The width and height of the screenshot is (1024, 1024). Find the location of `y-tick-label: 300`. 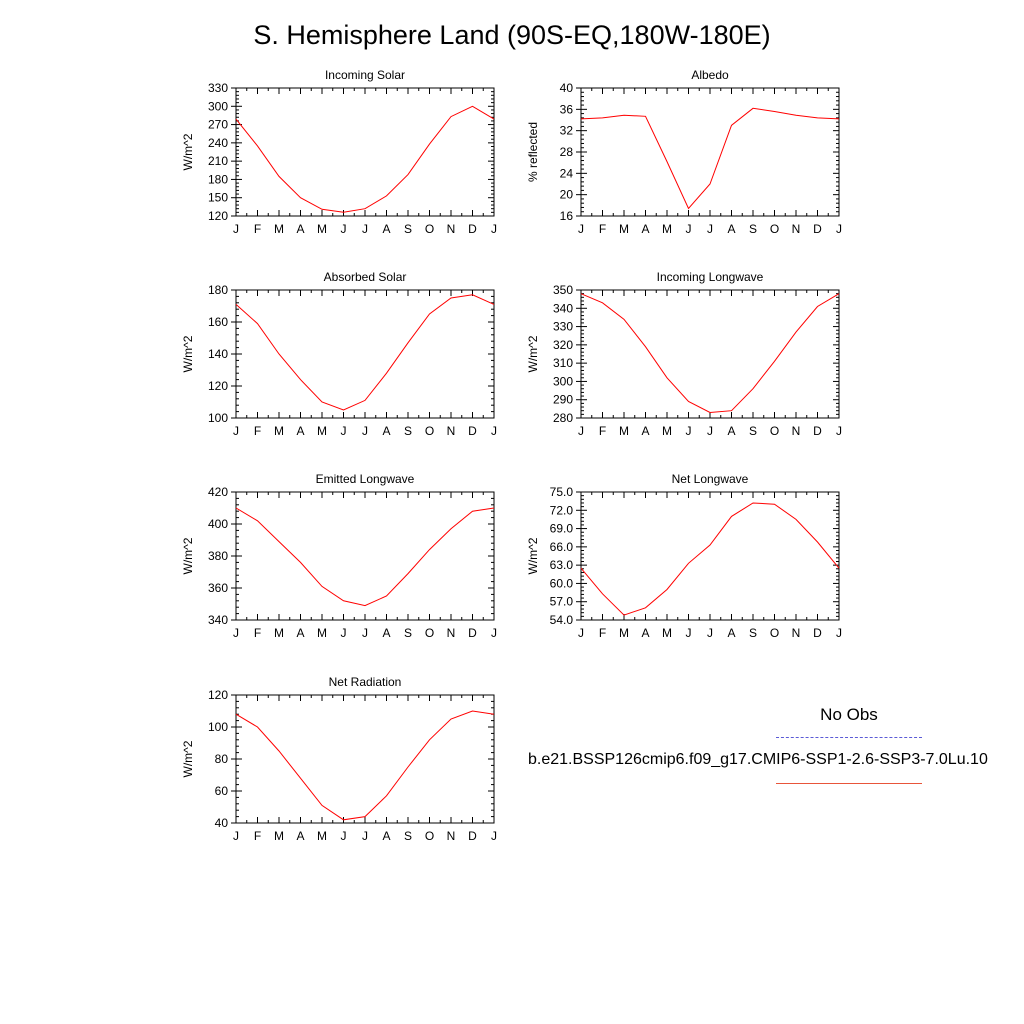

y-tick-label: 300 is located at coordinates (218, 106).